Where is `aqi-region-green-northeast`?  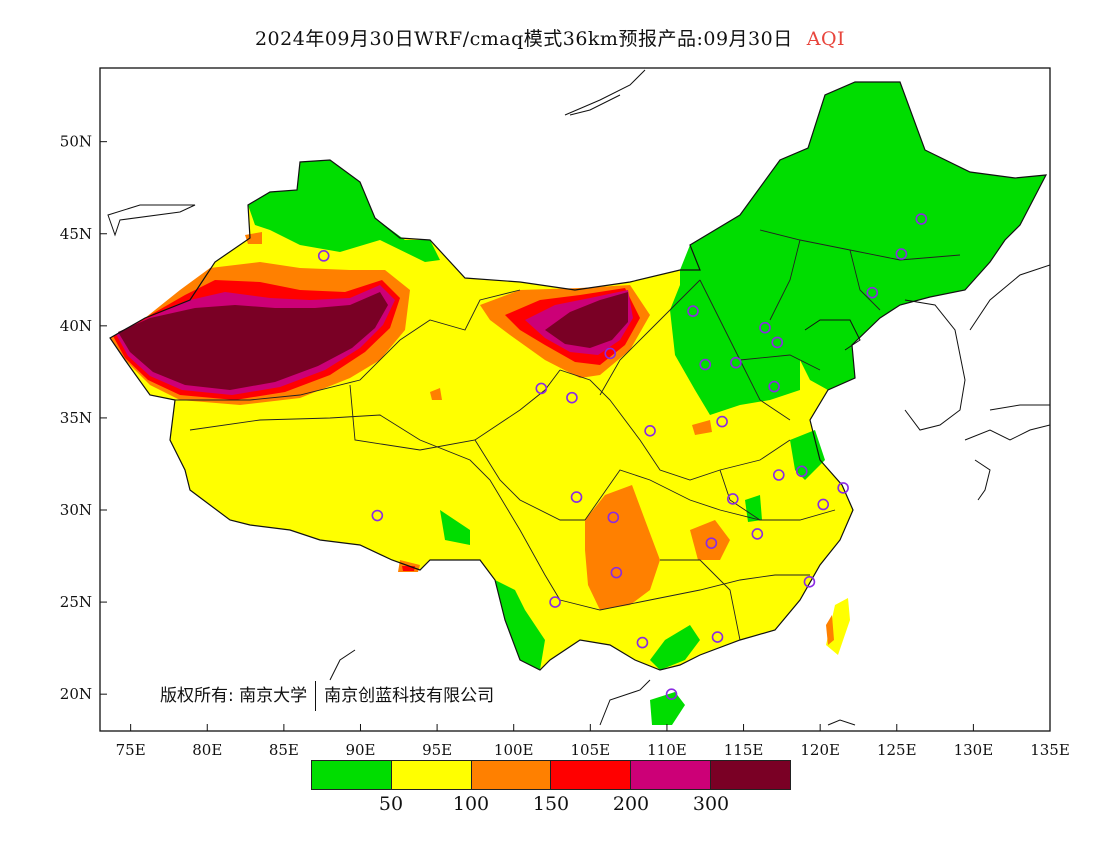
aqi-region-green-northeast is located at coordinates (858, 248).